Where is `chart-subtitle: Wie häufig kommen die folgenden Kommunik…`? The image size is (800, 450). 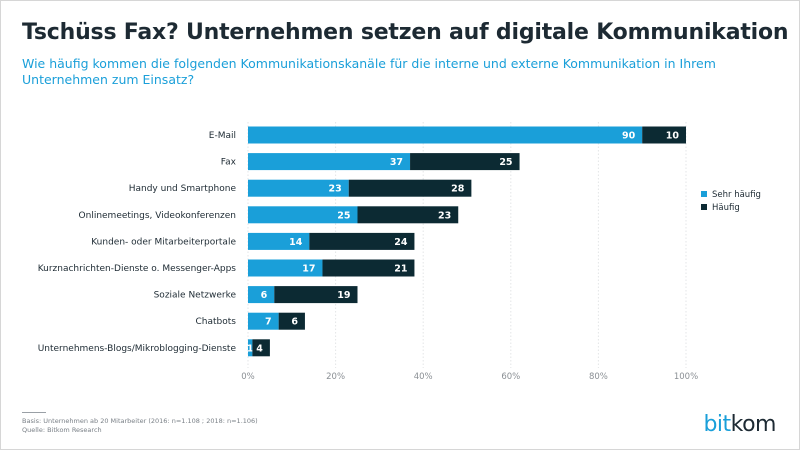 chart-subtitle: Wie häufig kommen die folgenden Kommunik… is located at coordinates (369, 71).